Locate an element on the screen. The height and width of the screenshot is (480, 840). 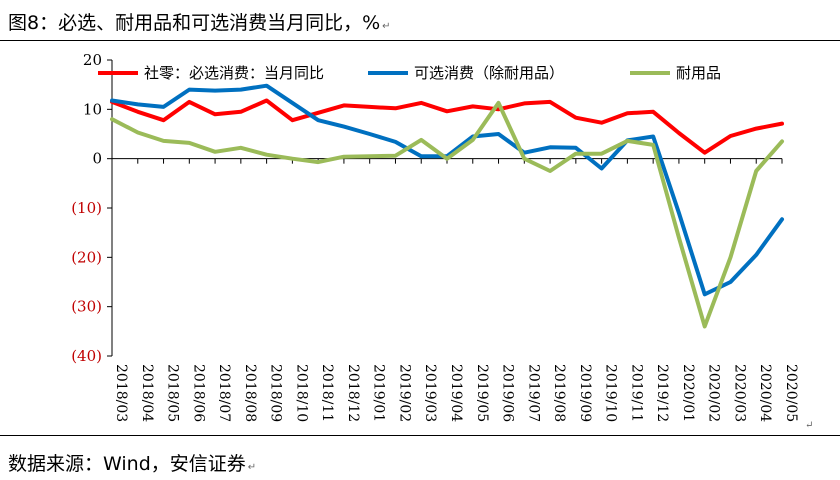
y-tick-label: 0 is located at coordinates (97, 159).